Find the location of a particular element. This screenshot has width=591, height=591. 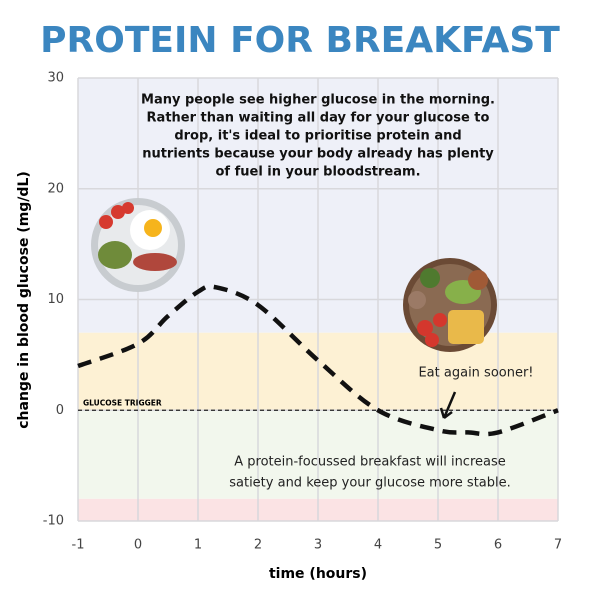

y-tick-label: -10 is located at coordinates (53, 521).